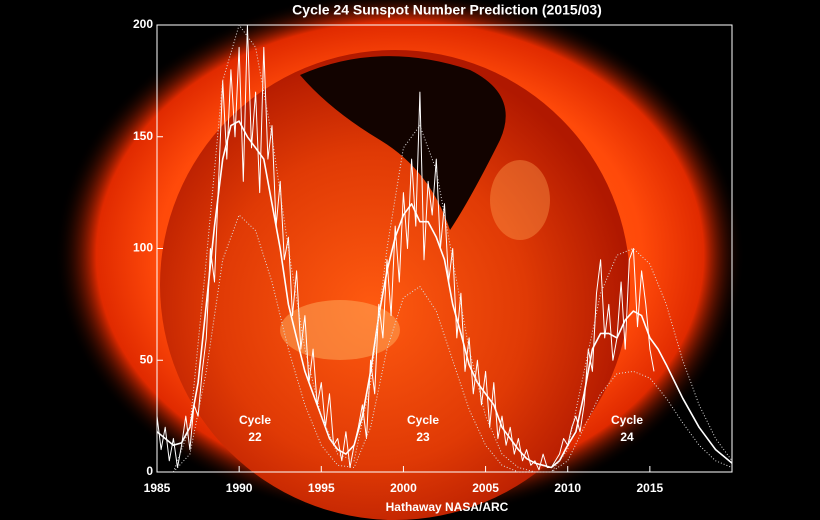  Describe the element at coordinates (147, 359) in the screenshot. I see `y-tick-label: 50` at that location.